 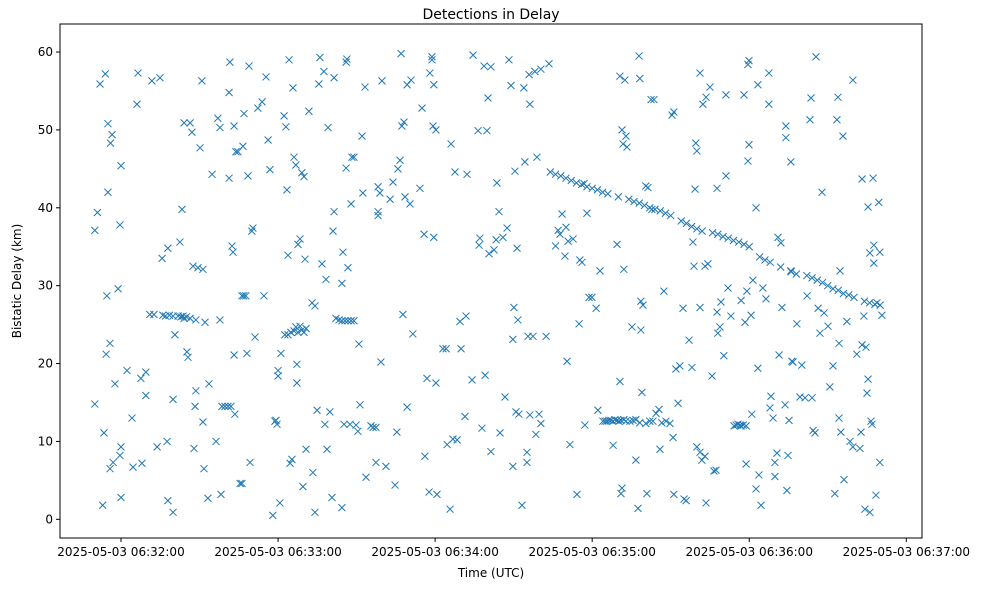 What do you see at coordinates (45, 441) in the screenshot?
I see `y-tick-label: 10` at bounding box center [45, 441].